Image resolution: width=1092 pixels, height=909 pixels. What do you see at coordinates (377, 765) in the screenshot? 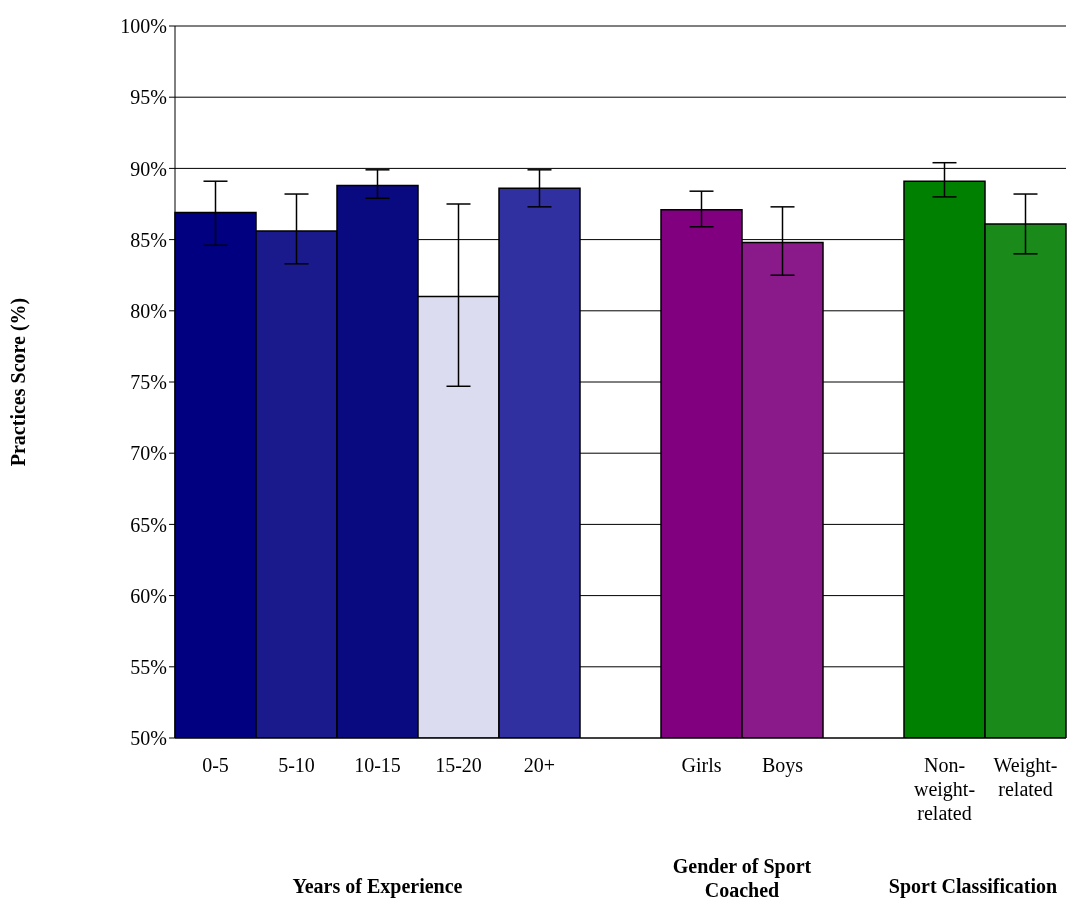
I see `x-tick-label: 10-15` at bounding box center [377, 765].